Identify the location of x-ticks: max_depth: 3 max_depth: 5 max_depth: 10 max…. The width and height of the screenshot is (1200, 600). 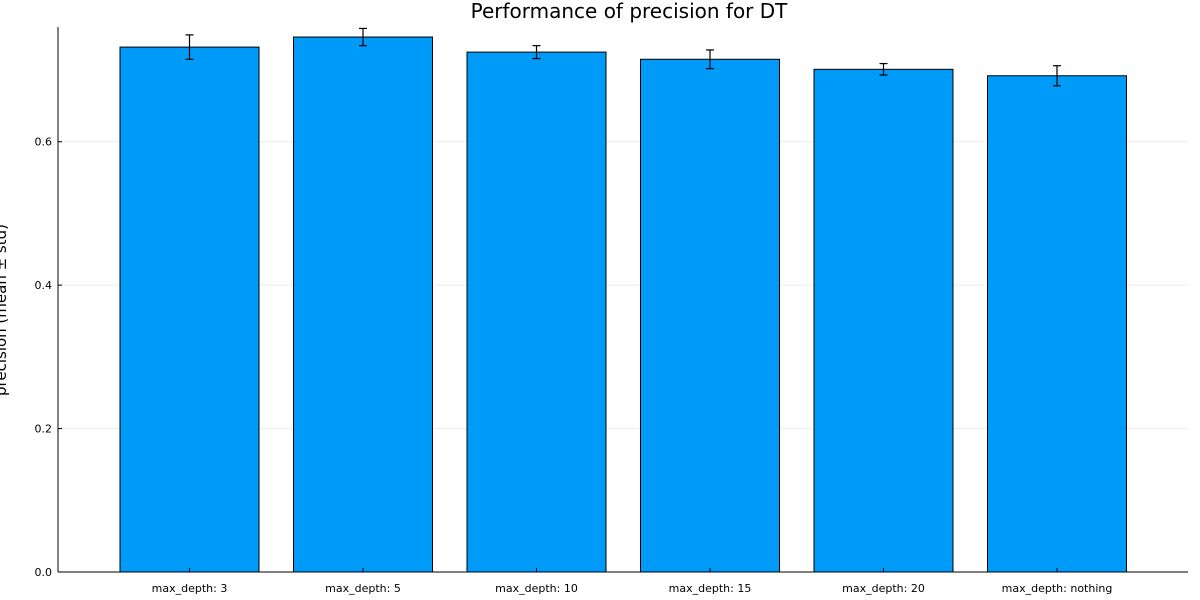
(632, 581).